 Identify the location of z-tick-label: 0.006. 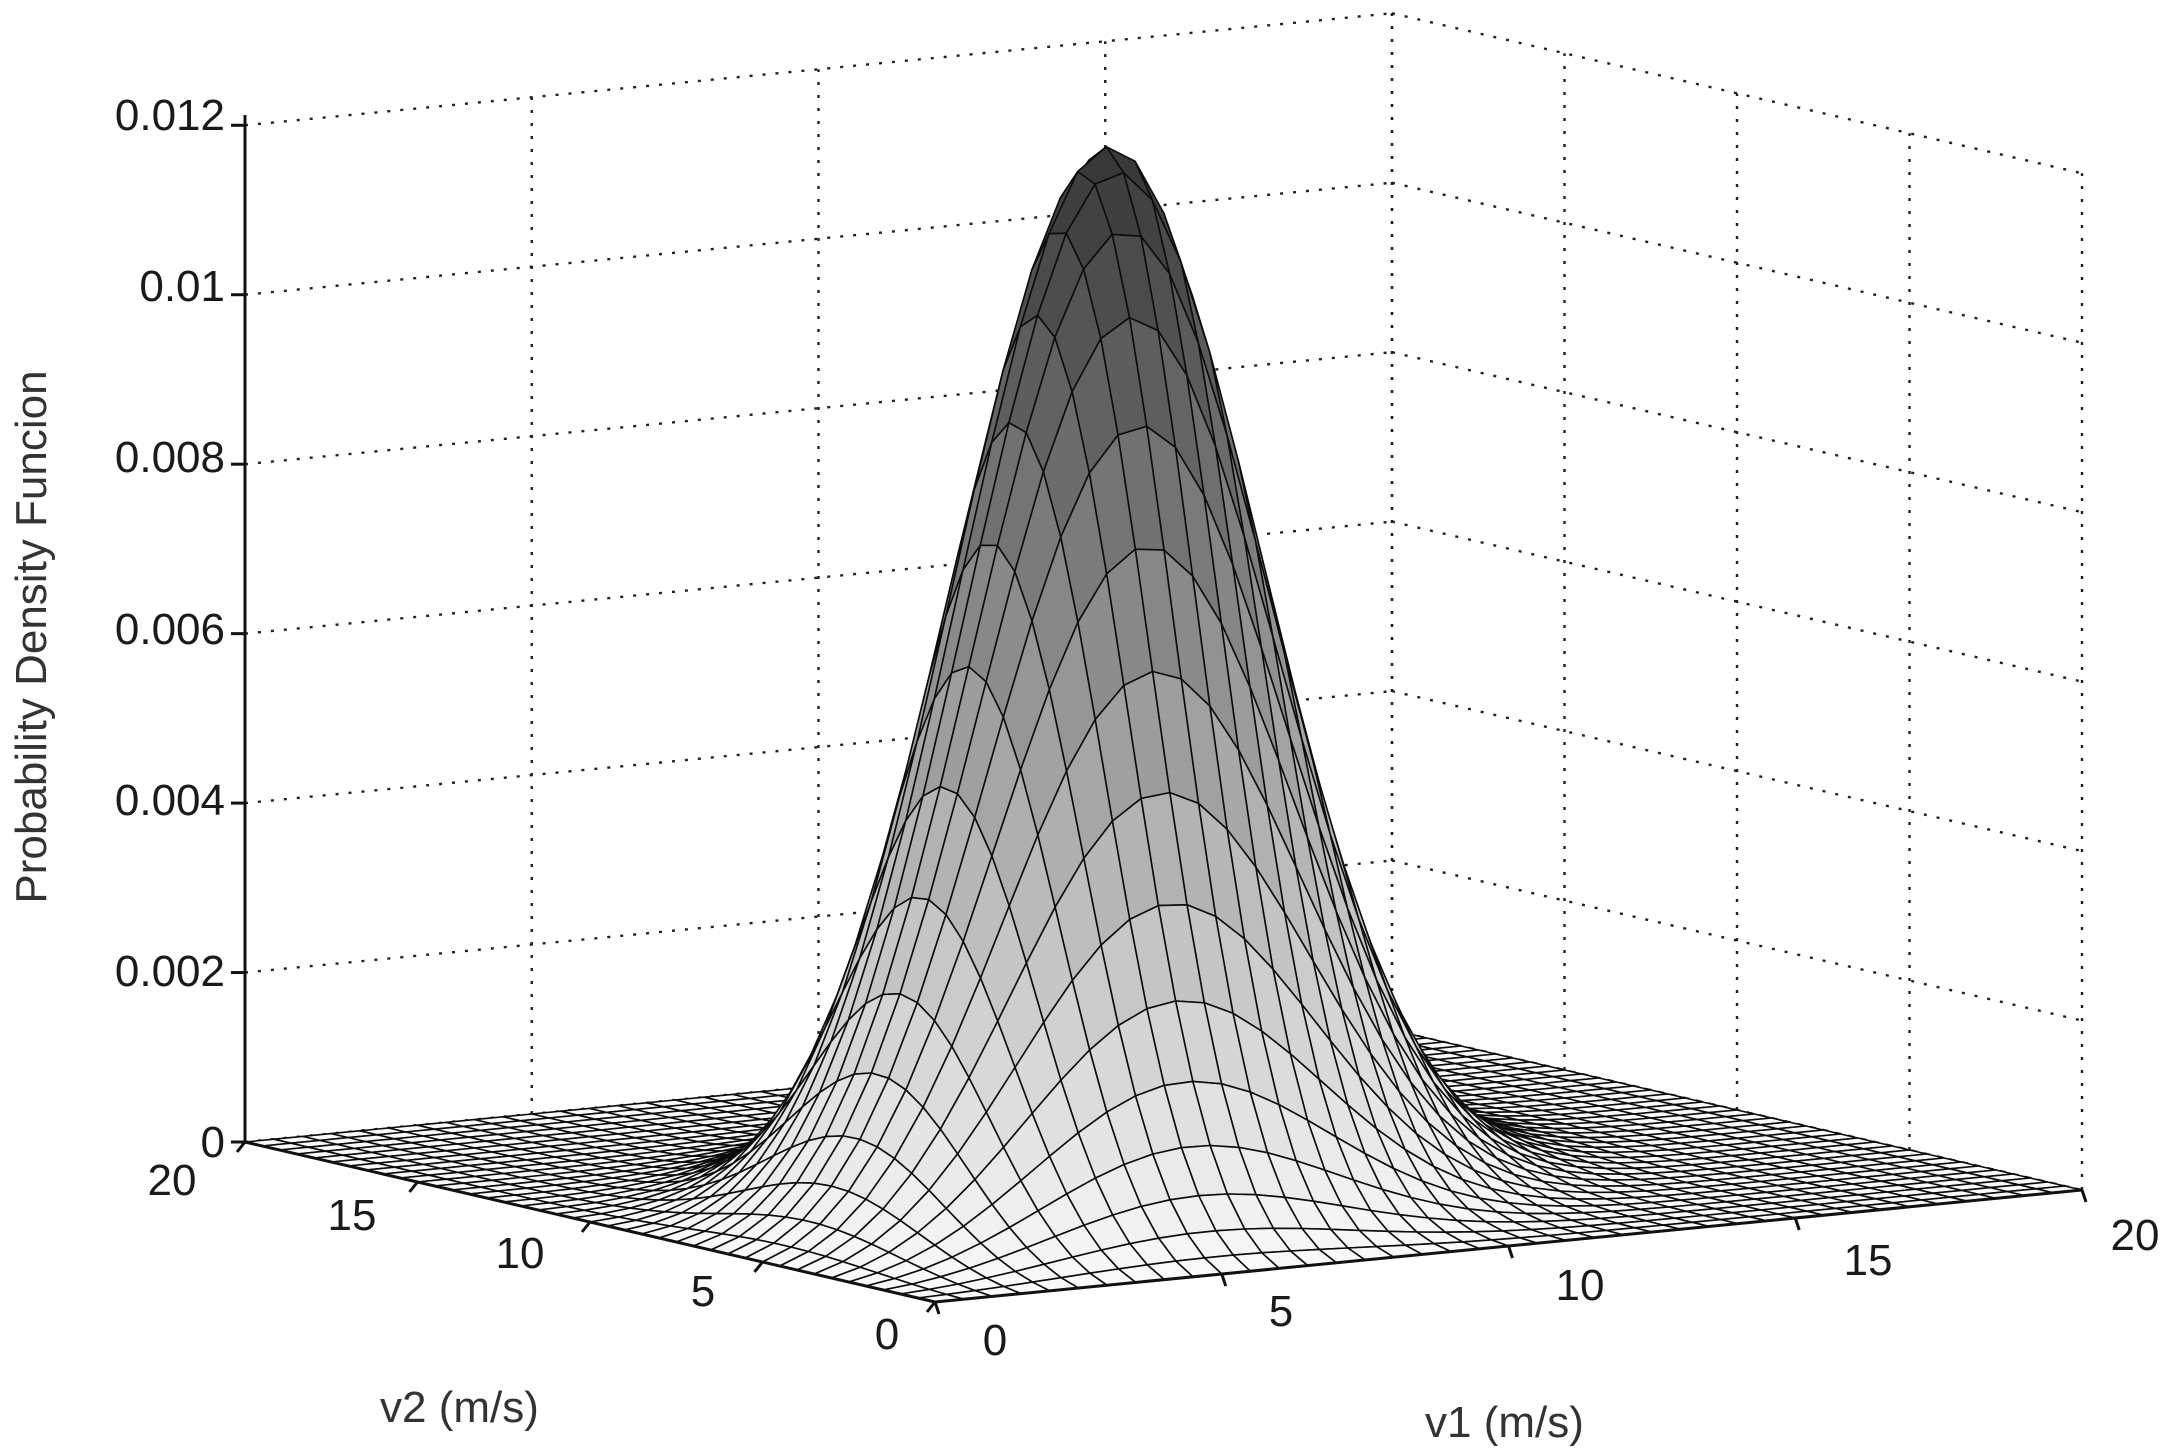
(170, 629).